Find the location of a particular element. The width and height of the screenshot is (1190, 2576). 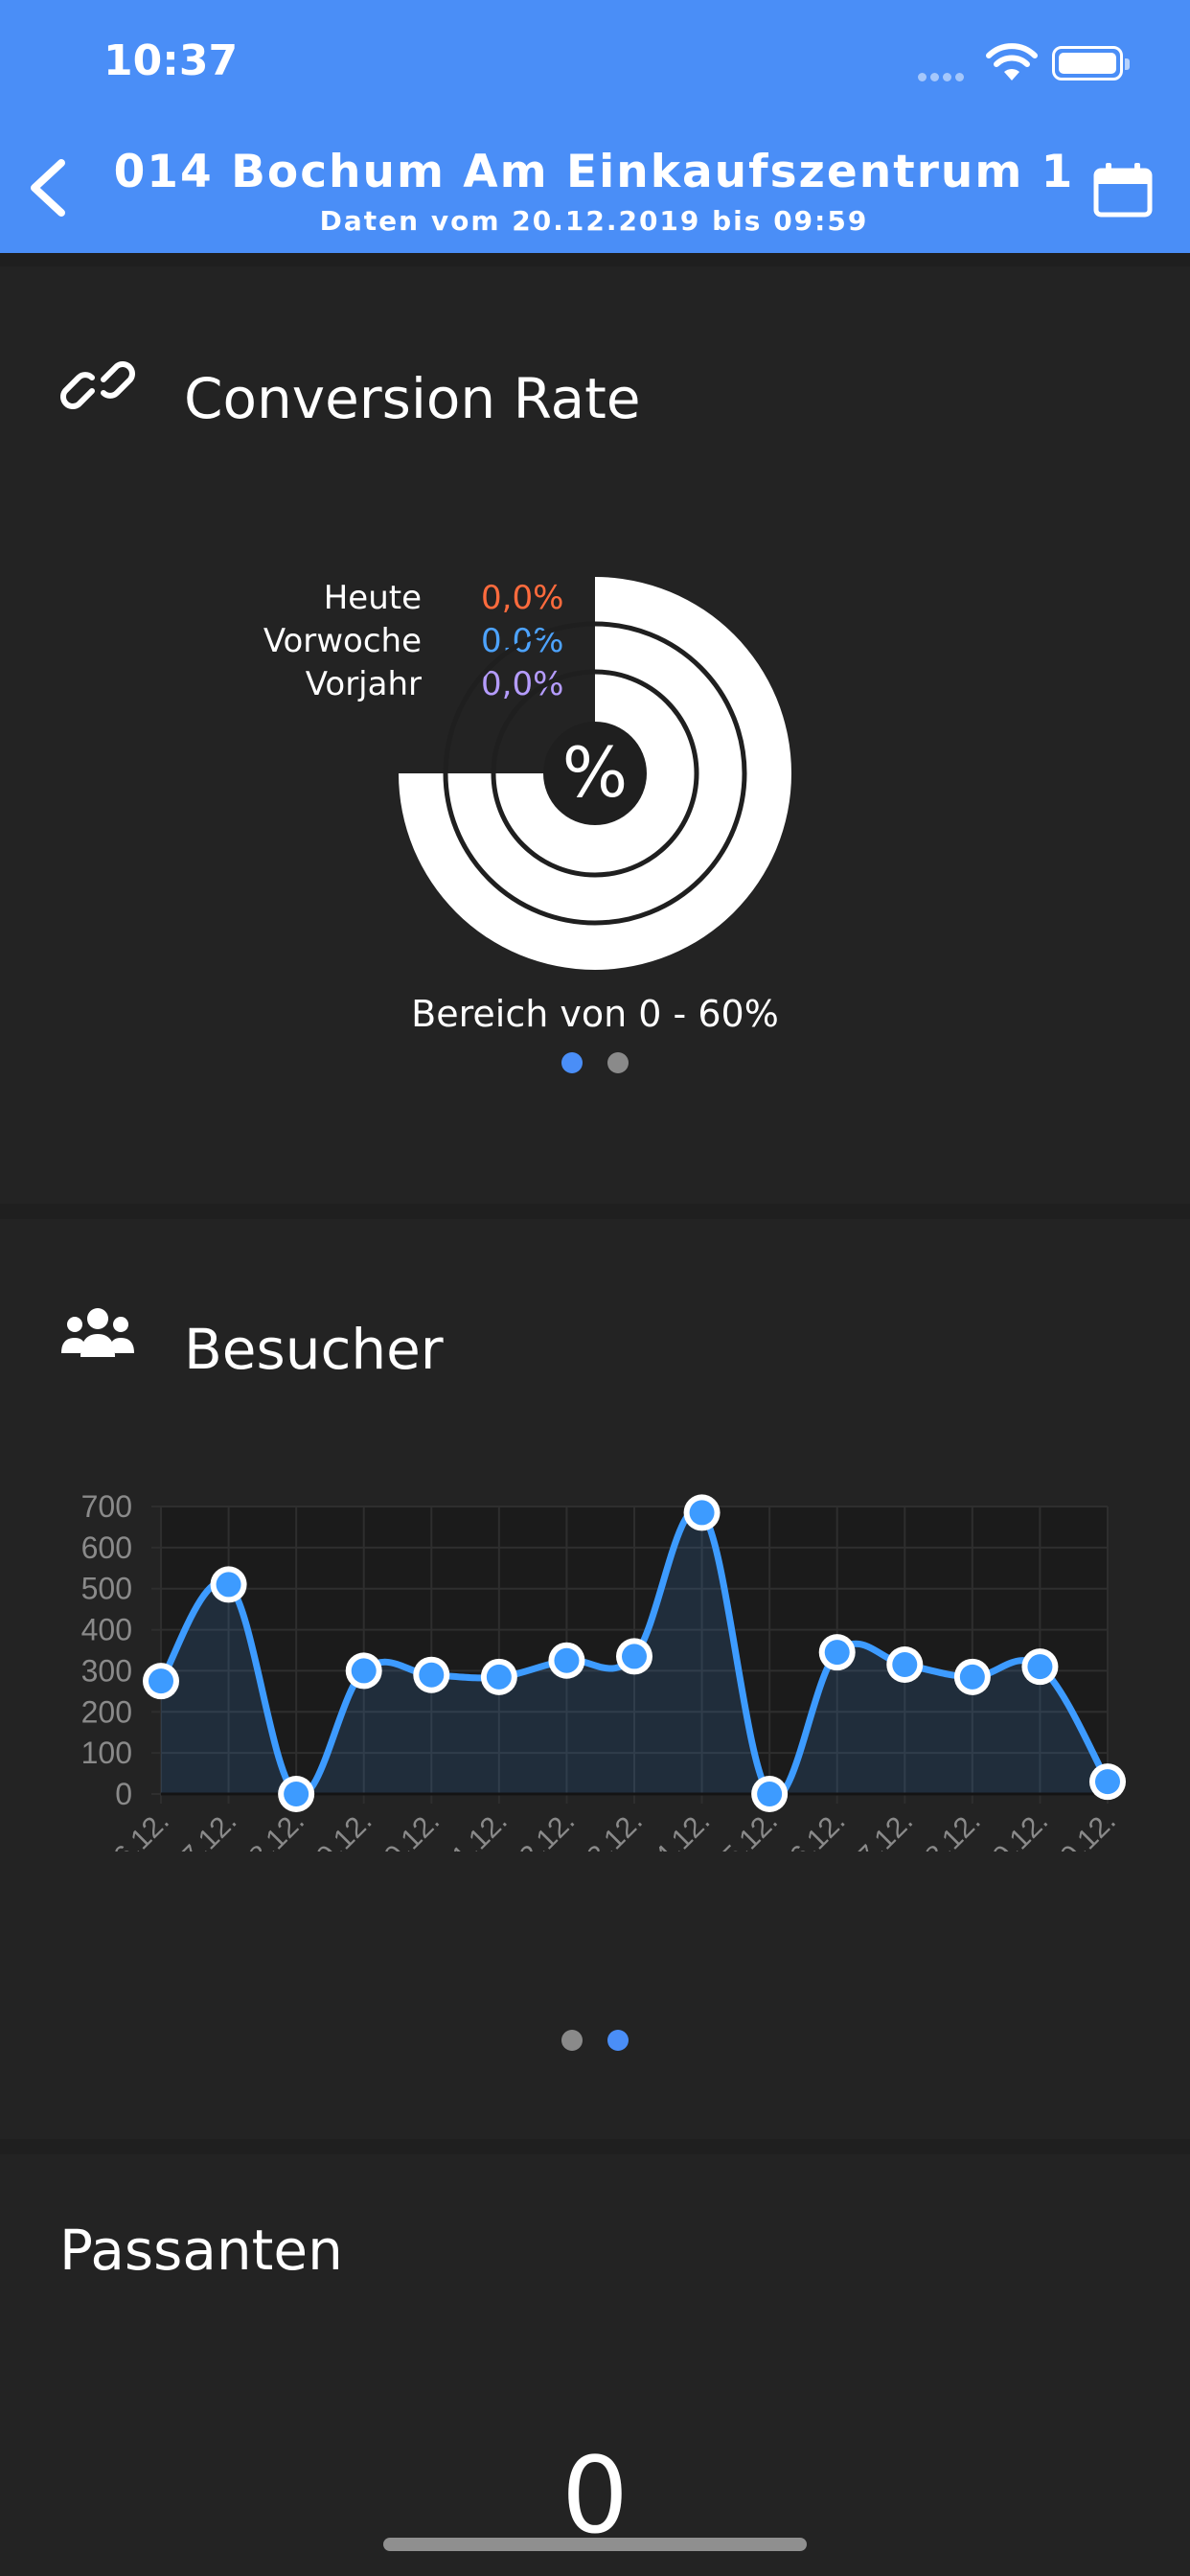

x-tick-label: 07.12. is located at coordinates (203, 1829).